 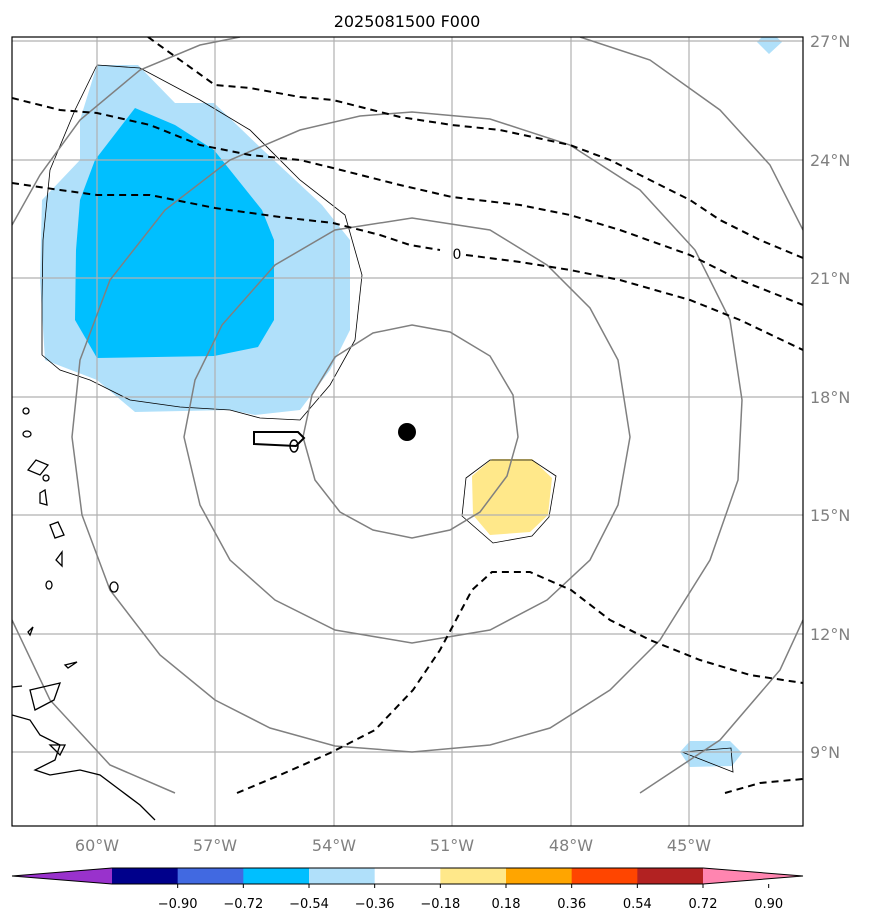 What do you see at coordinates (721, 706) in the screenshot?
I see `range-ring-4d` at bounding box center [721, 706].